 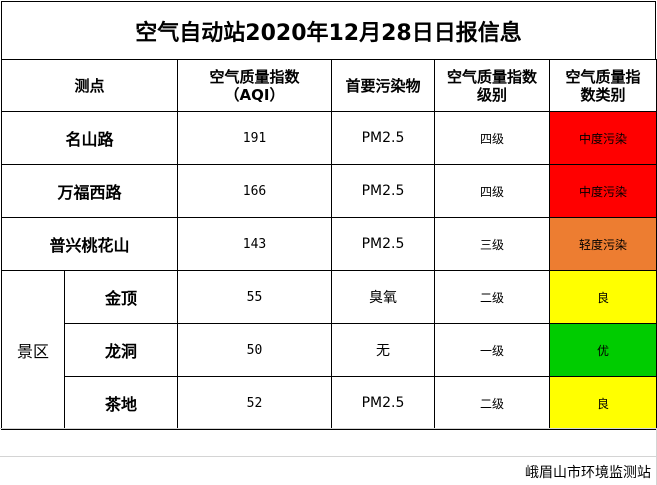 I want to click on header-aqi: 空气质量指数 （AQI）, so click(x=254, y=85).